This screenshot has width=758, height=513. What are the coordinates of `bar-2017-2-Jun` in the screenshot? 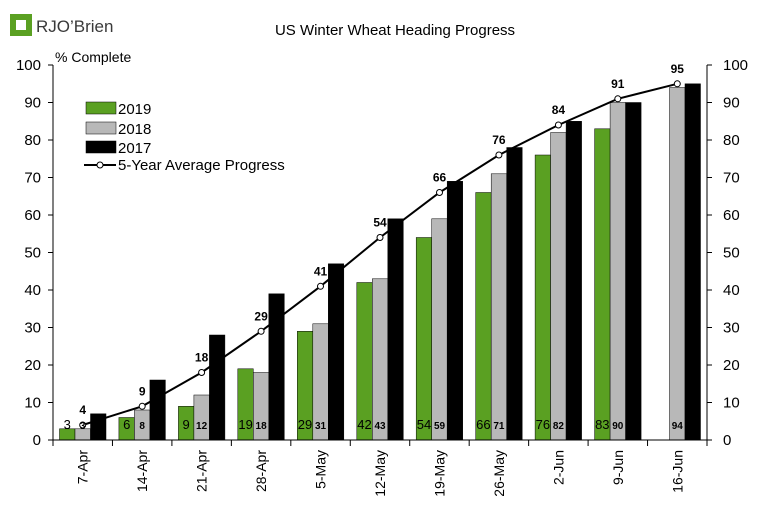 It's located at (573, 281).